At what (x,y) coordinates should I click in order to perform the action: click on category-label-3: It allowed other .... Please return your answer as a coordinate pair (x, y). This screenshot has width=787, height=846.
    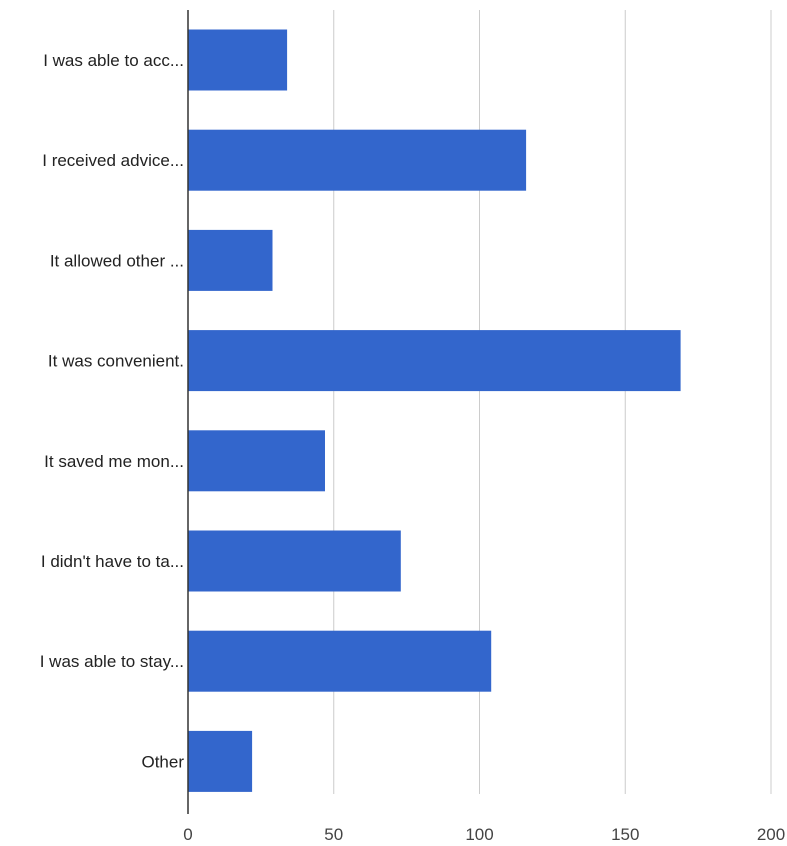
    Looking at the image, I should click on (117, 260).